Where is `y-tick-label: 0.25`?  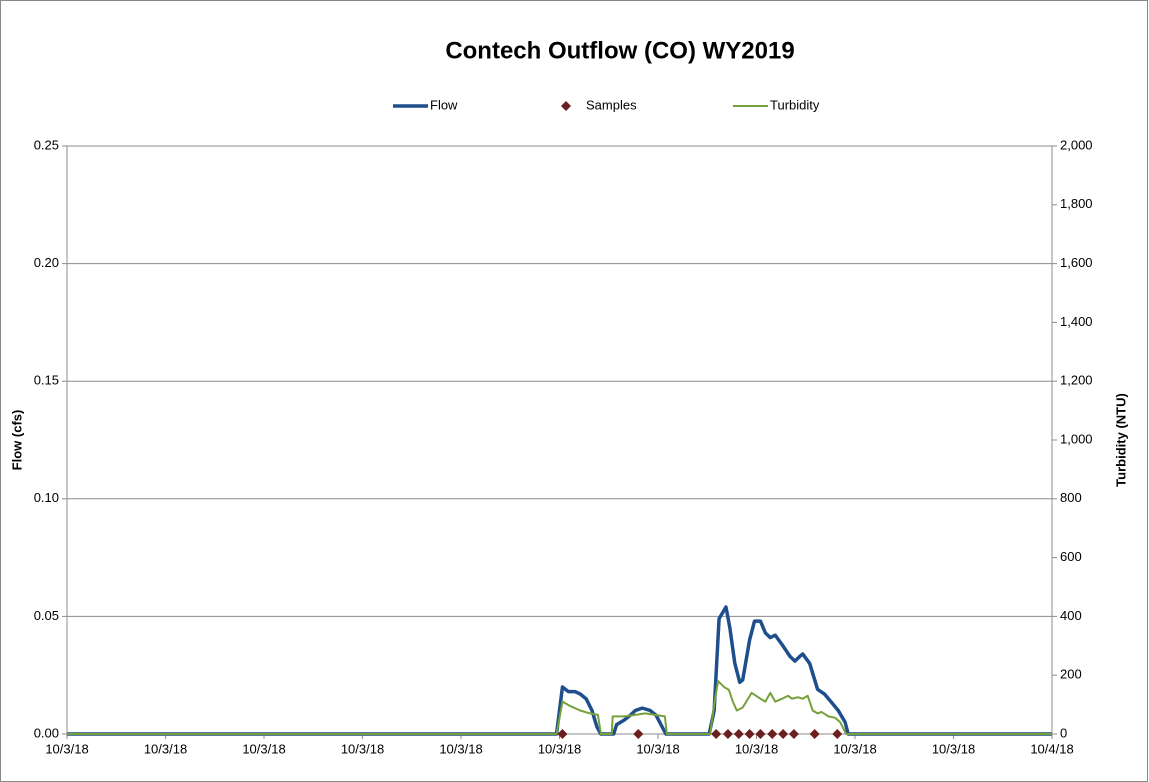 y-tick-label: 0.25 is located at coordinates (46, 144).